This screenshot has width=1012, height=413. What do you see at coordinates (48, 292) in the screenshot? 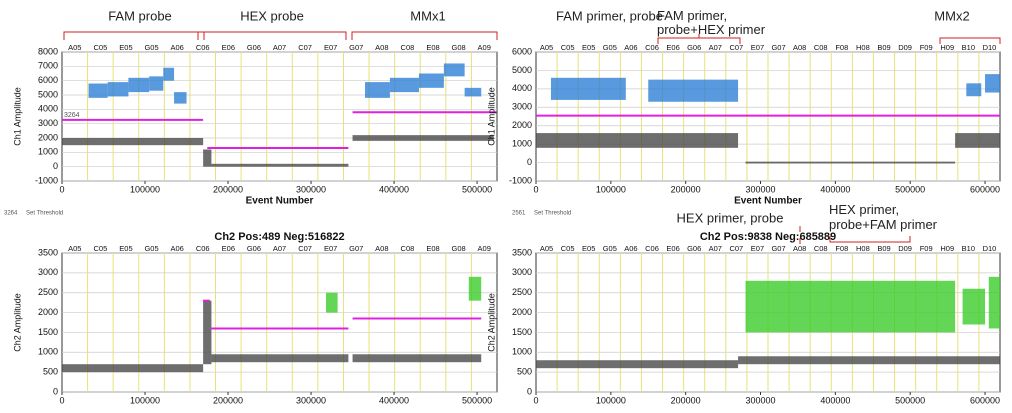
I see `y-tick-label: 2500` at bounding box center [48, 292].